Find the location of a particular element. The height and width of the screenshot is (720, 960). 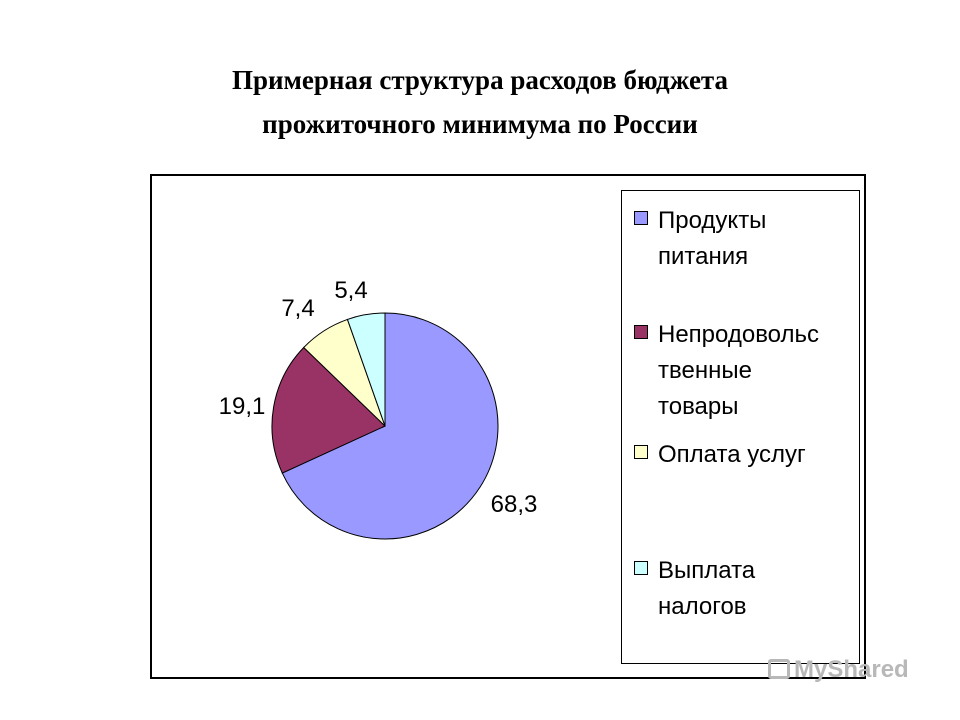

data-label-services: 7,4 is located at coordinates (297, 308).